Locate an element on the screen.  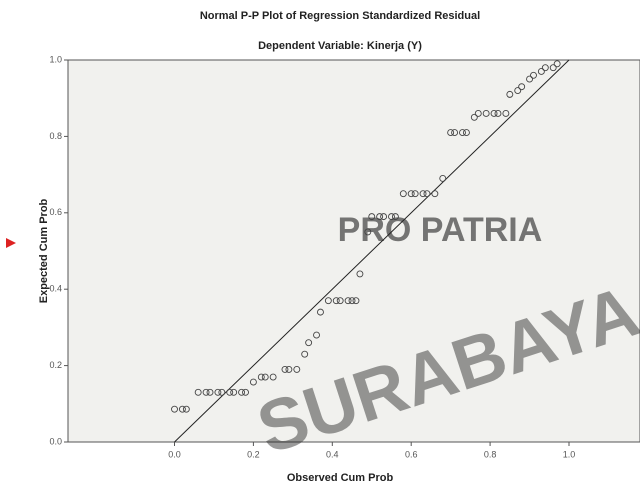
x-axis-label: Observed Cum Prob is located at coordinates (340, 478).